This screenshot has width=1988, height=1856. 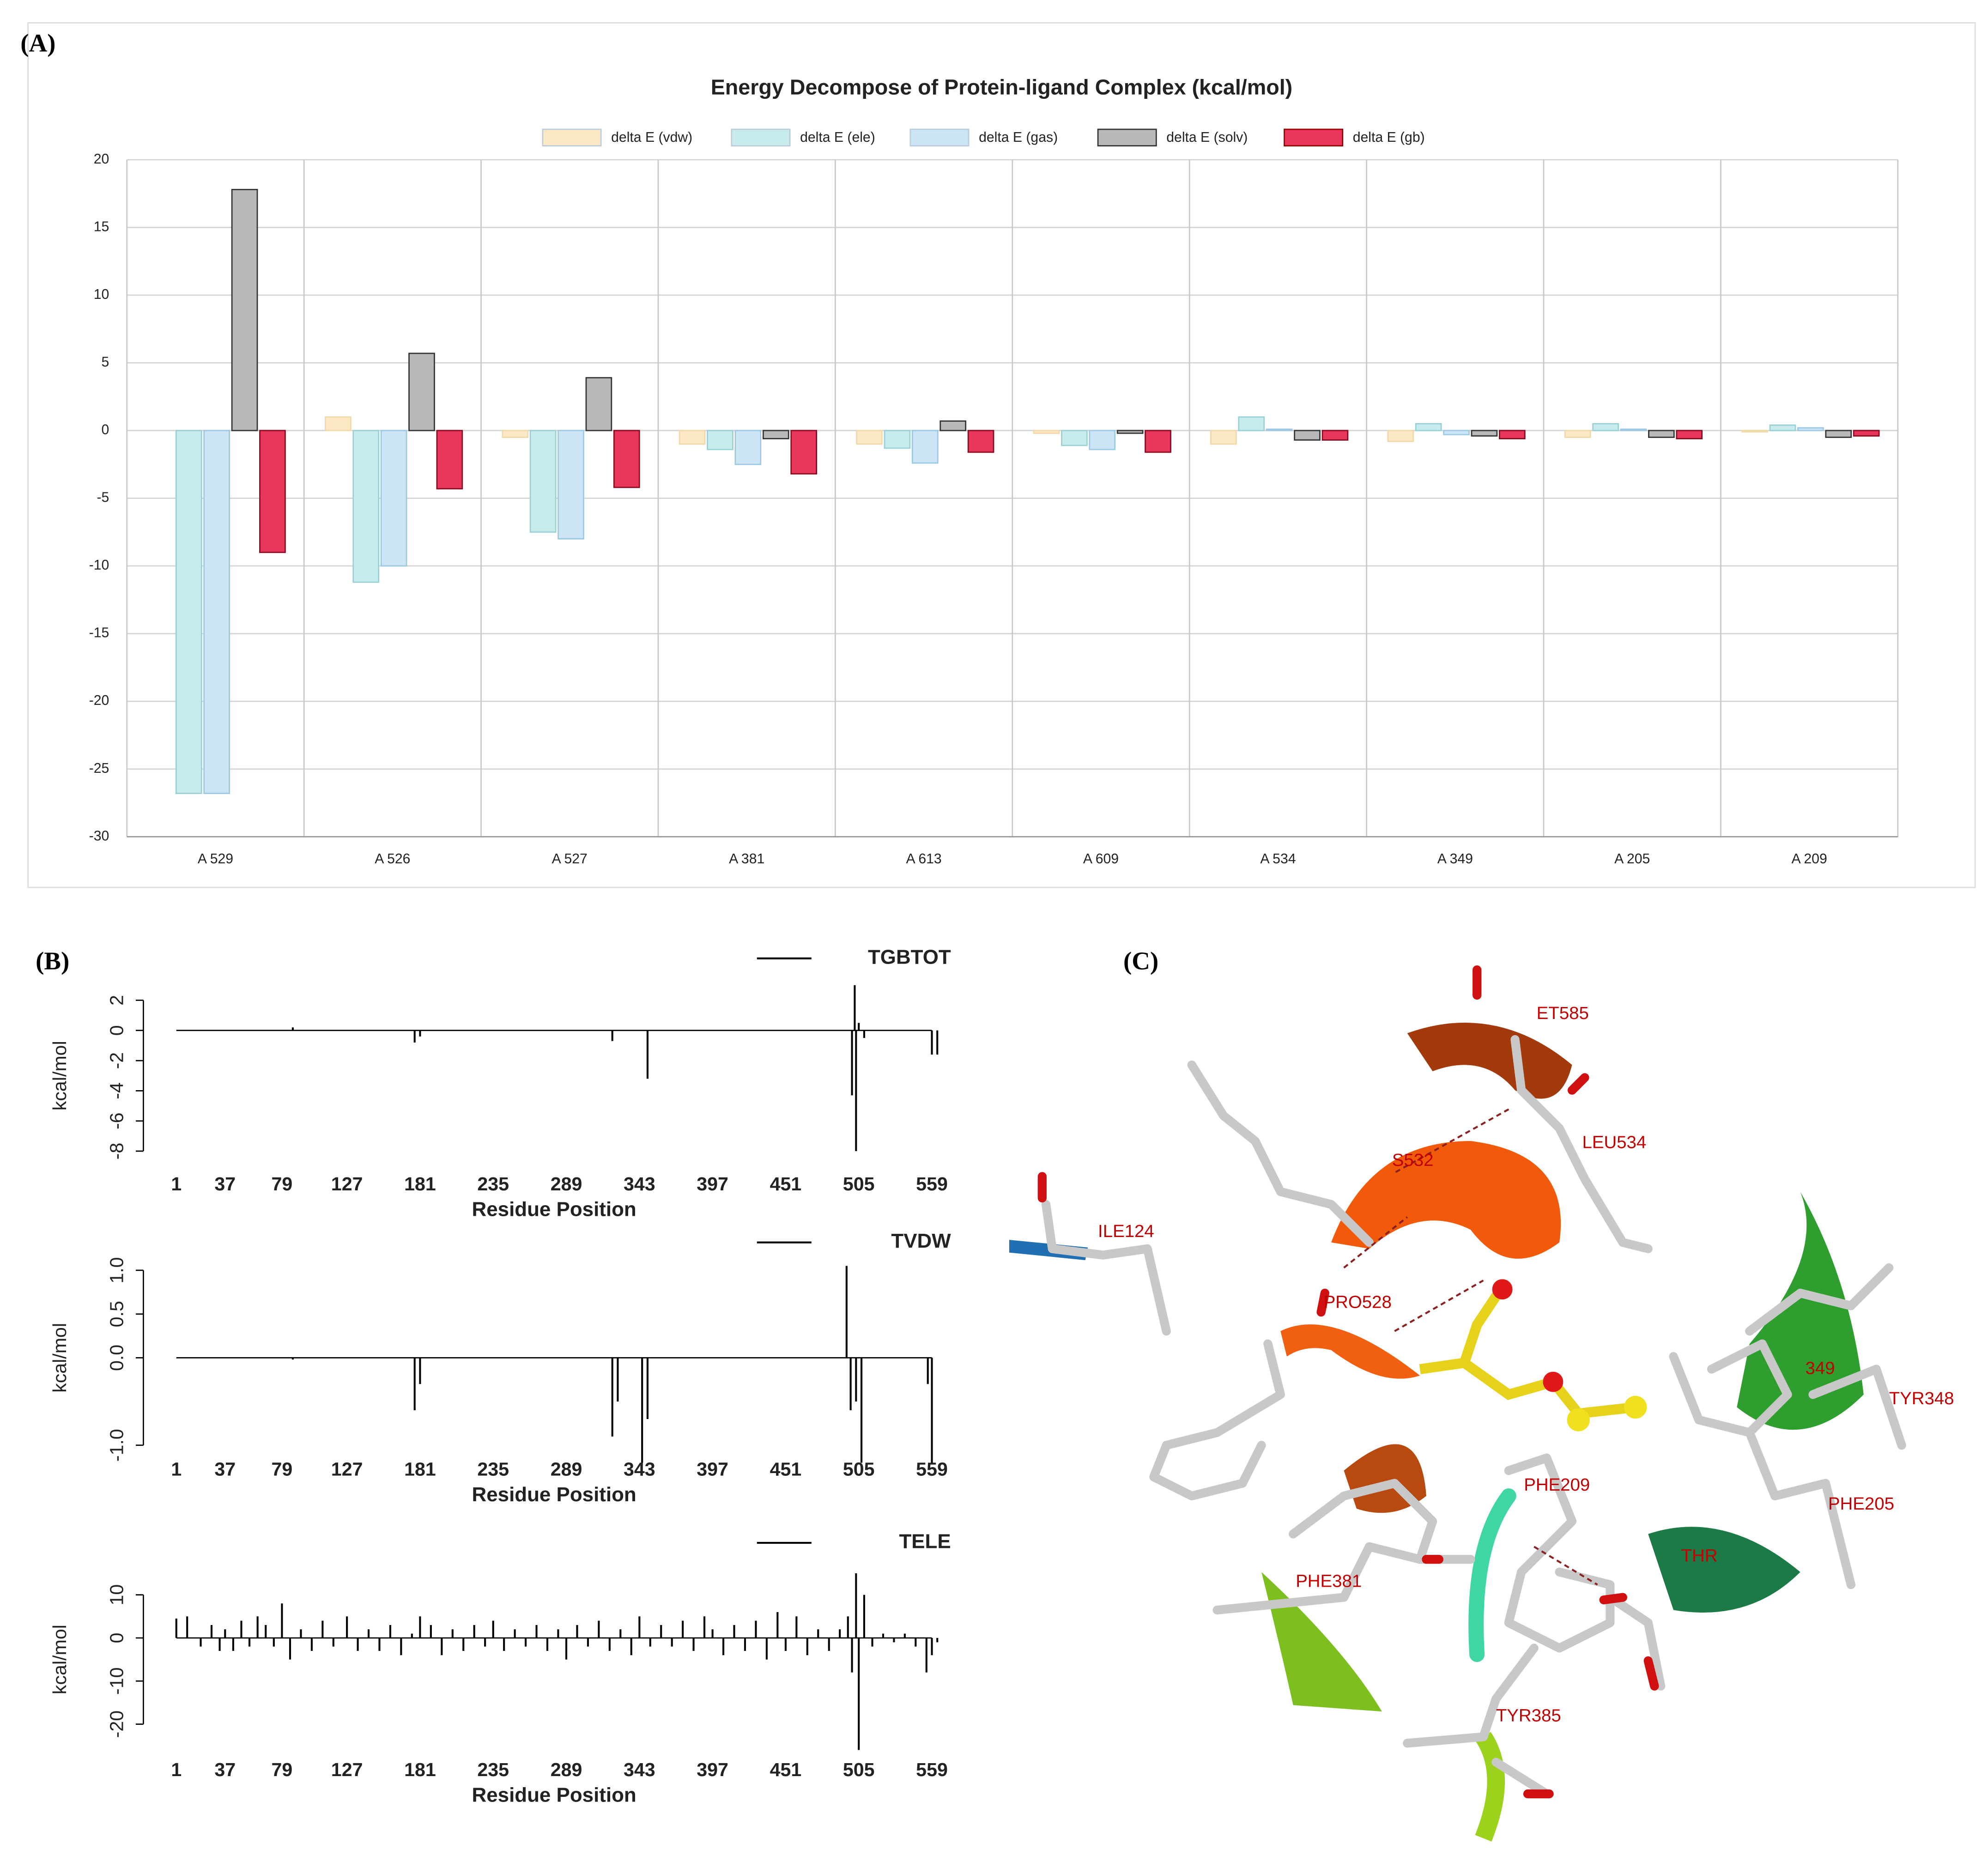 I want to click on y-tick-label: 0.5, so click(x=116, y=1314).